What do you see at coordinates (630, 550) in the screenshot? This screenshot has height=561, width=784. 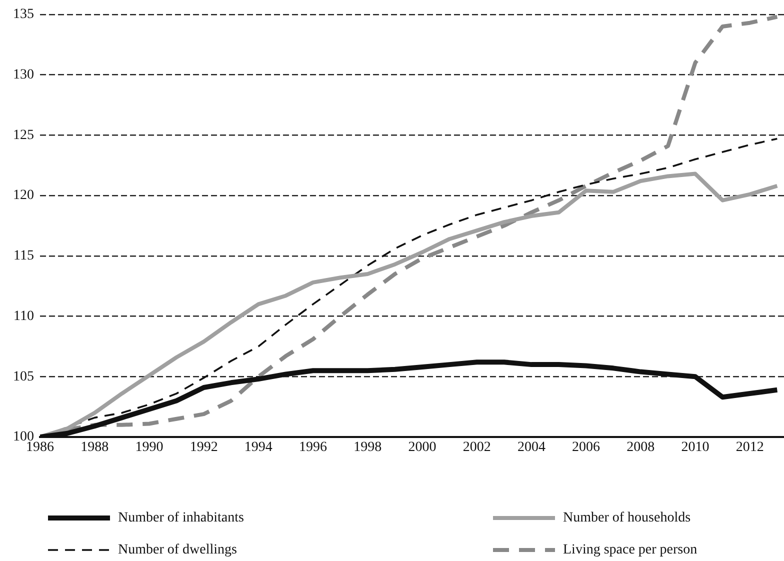 I see `legend-label: Living space per person` at bounding box center [630, 550].